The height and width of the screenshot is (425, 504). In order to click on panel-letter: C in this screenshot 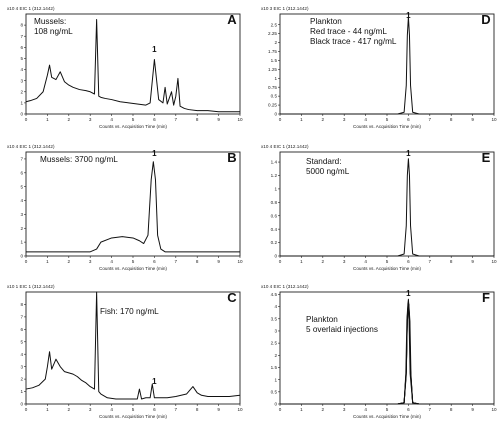, I will do `click(232, 297)`.